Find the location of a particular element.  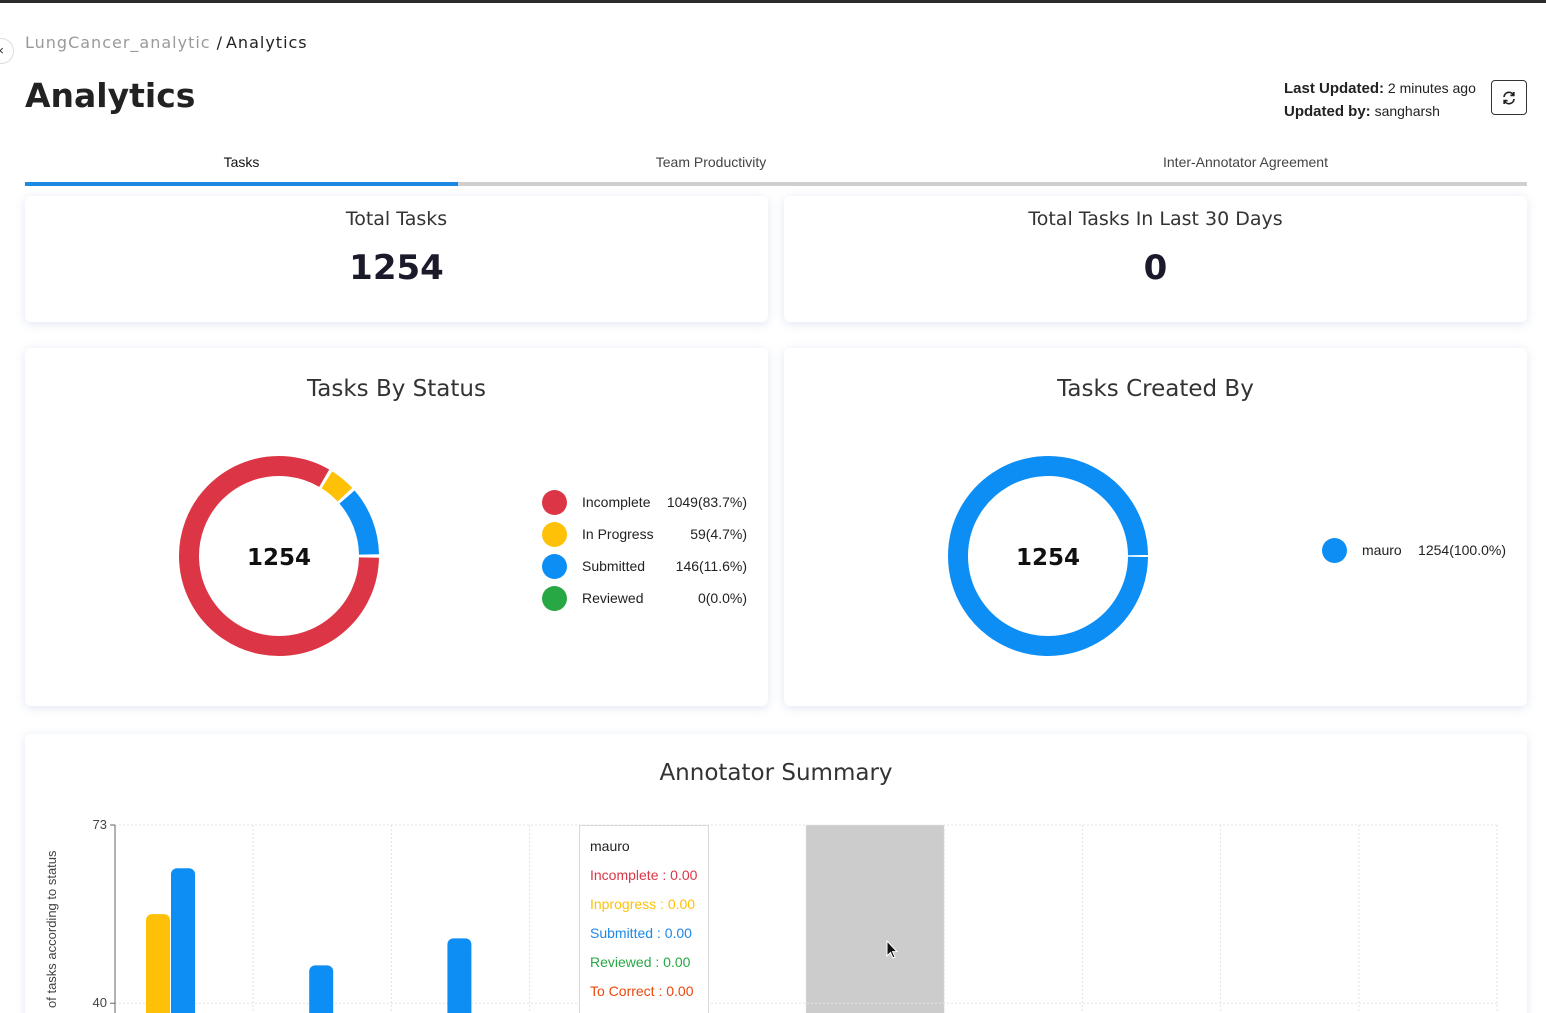

legend-item-in-progress: In Progress 59(4.7%) is located at coordinates (644, 535).